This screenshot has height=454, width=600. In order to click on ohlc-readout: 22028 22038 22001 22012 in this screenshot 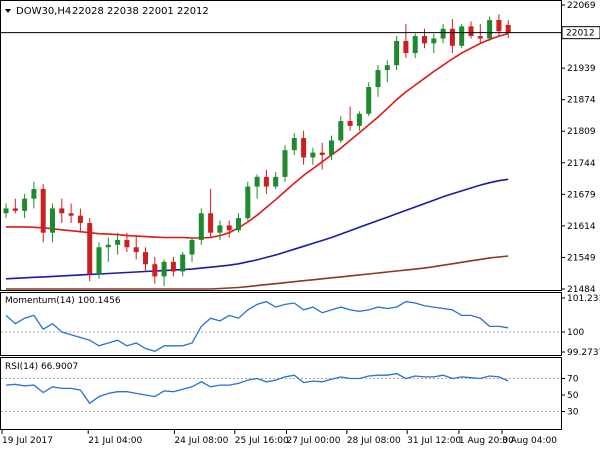, I will do `click(140, 11)`.